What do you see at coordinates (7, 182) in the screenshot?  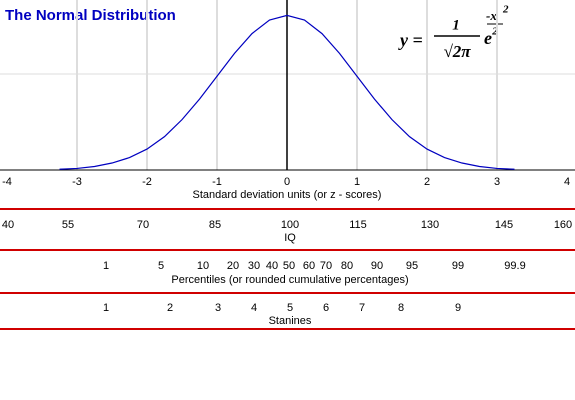 I see `x-tick-label: -4` at bounding box center [7, 182].